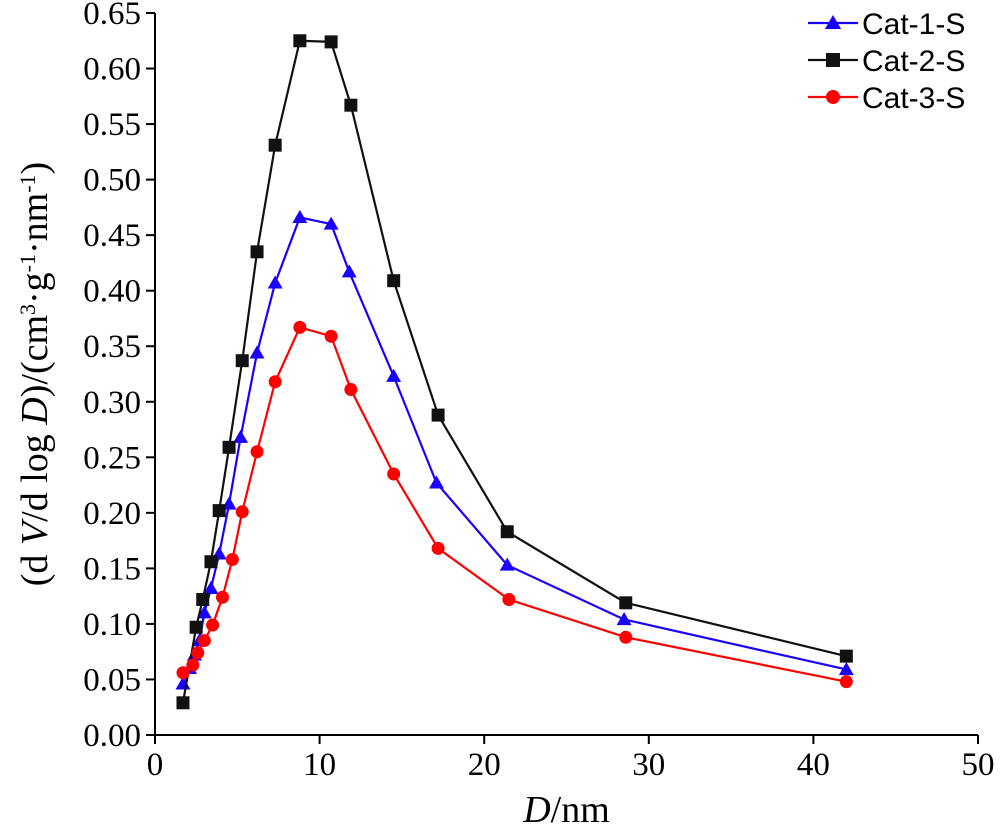 Image resolution: width=1000 pixels, height=833 pixels. What do you see at coordinates (112, 403) in the screenshot?
I see `y-tick-label: 0.30` at bounding box center [112, 403].